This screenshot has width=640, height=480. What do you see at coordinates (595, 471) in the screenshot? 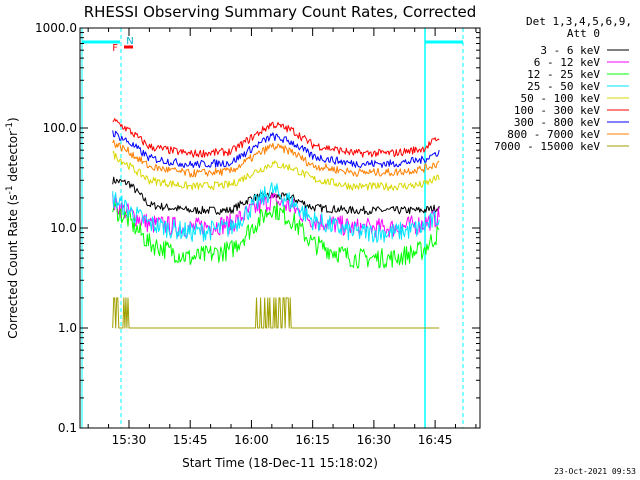
I see `timestamp: 23-Oct-2021 09:53` at bounding box center [595, 471].